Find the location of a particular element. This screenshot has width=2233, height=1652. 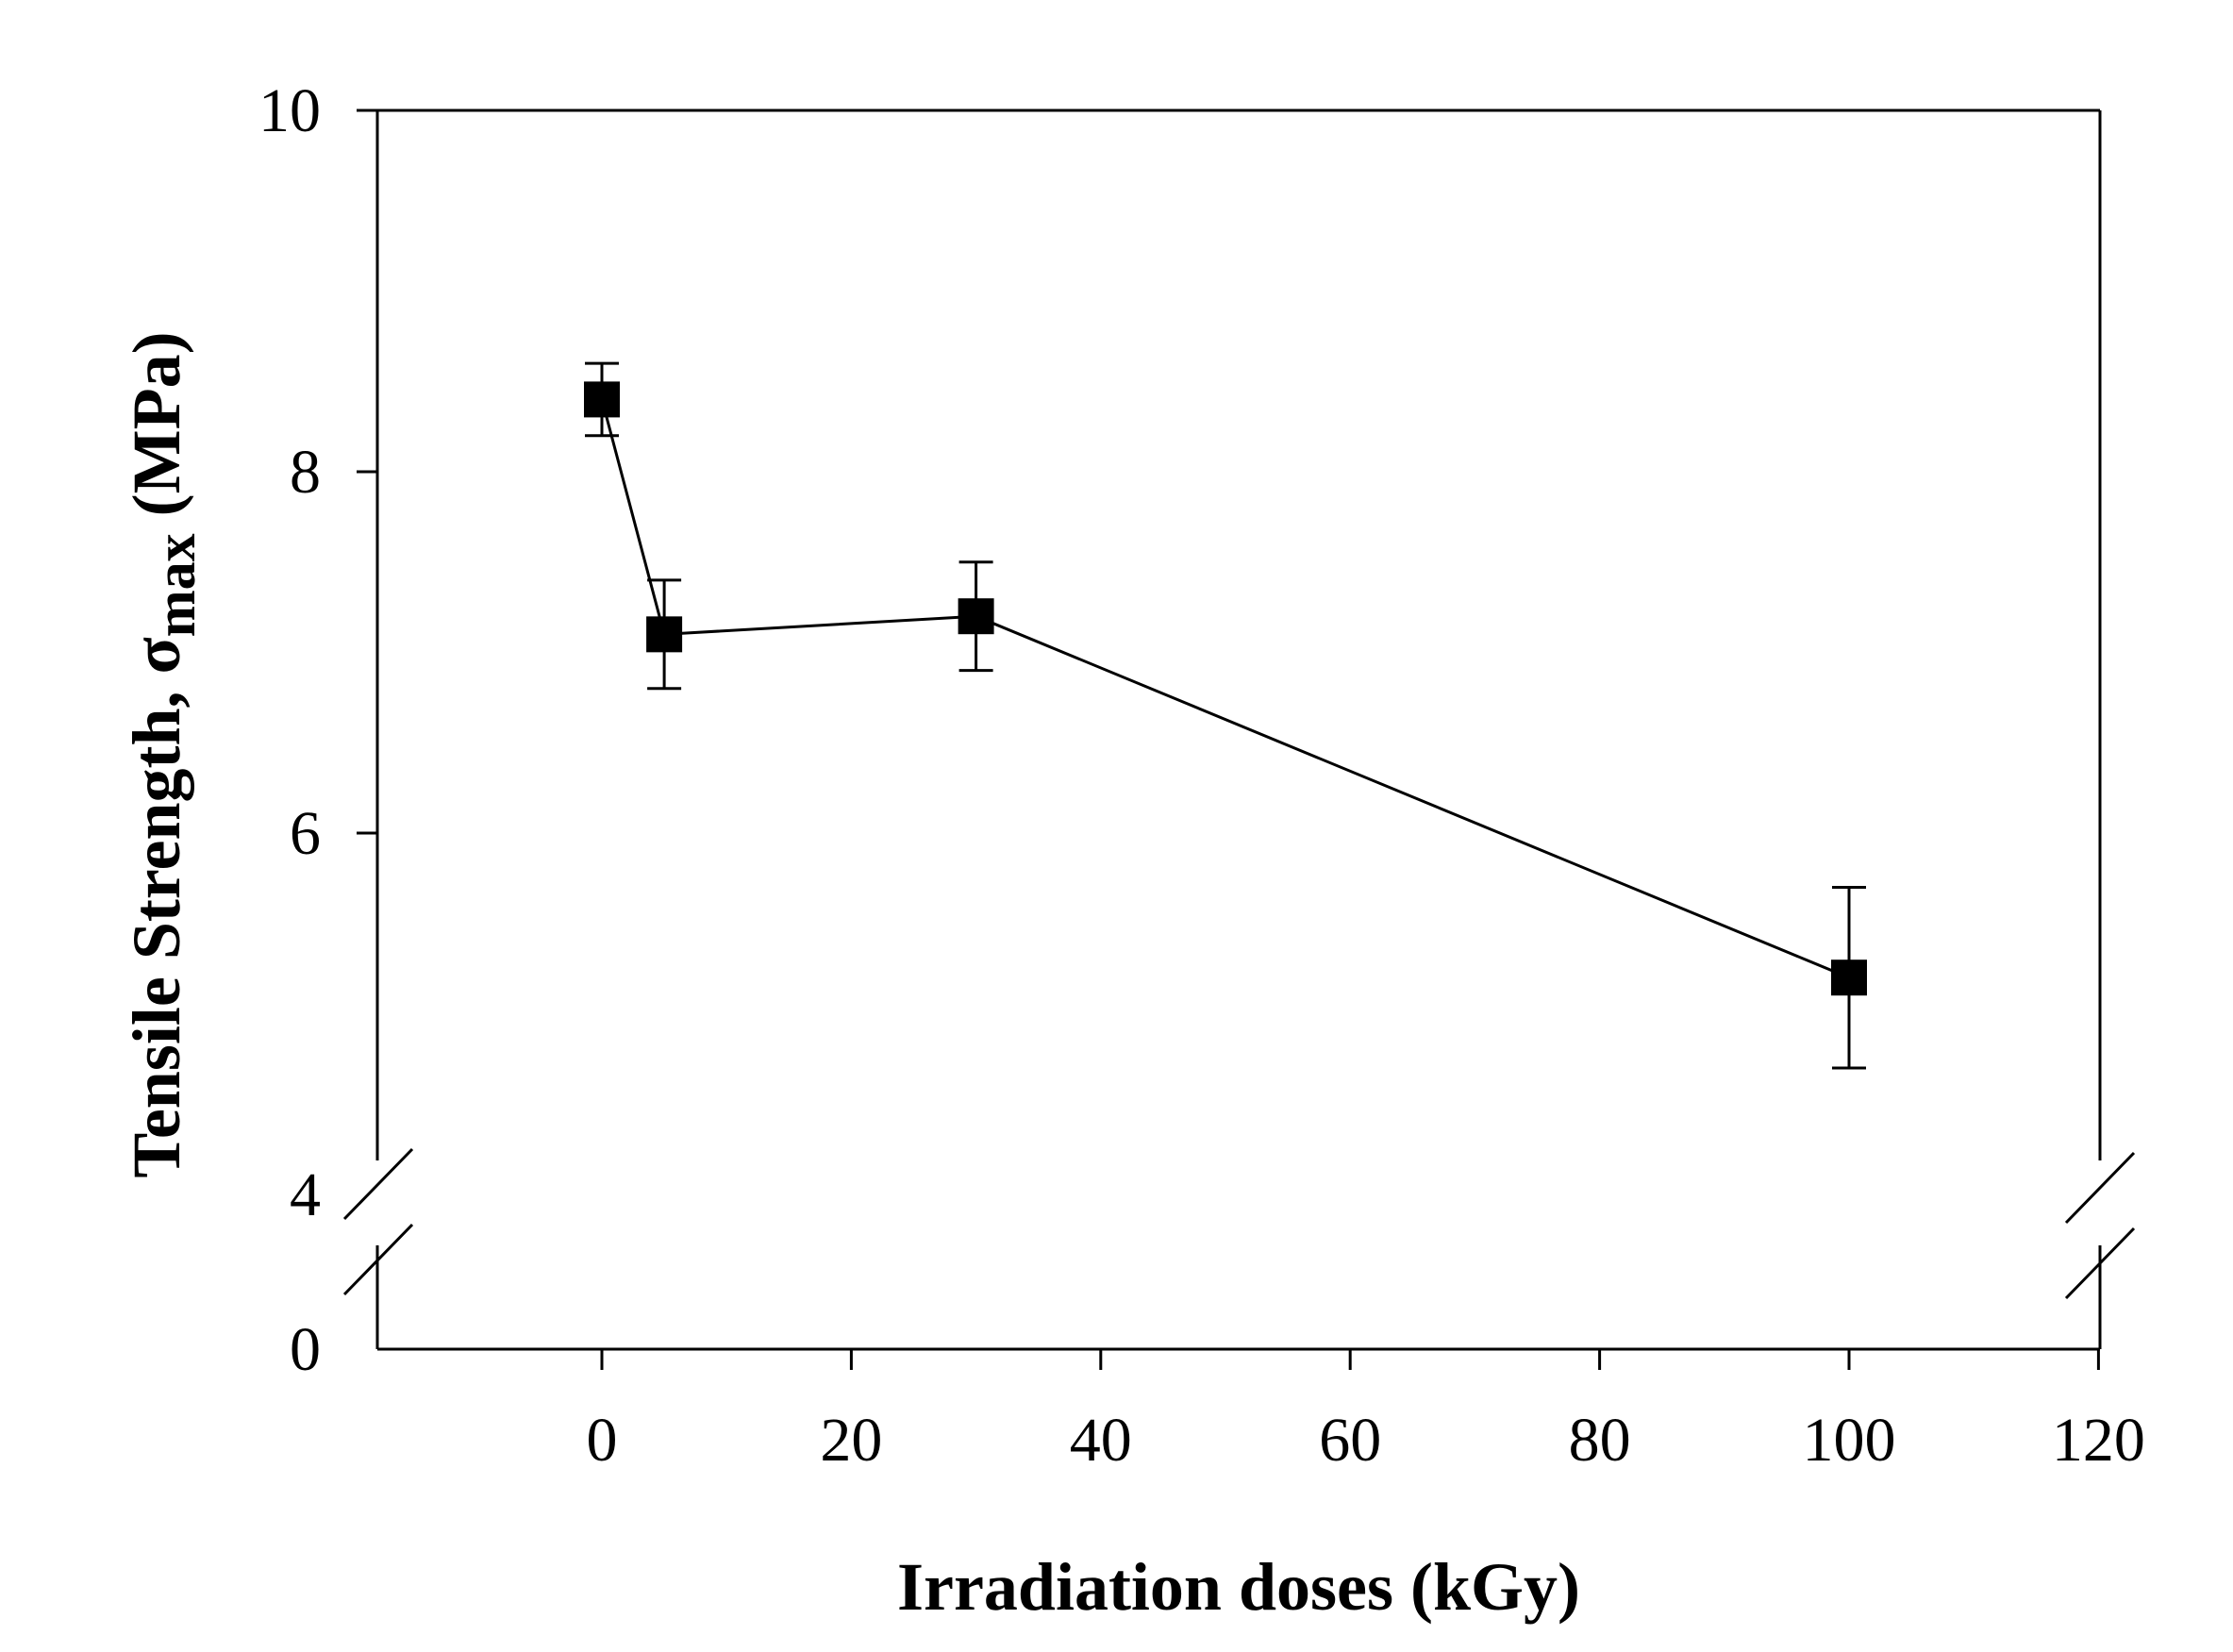

y-tick-label-8: 8 is located at coordinates (305, 472).